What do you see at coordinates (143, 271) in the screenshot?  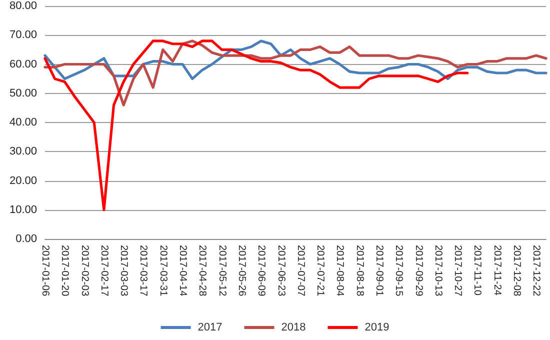 I see `x-tick-label: 2017-03-17` at bounding box center [143, 271].